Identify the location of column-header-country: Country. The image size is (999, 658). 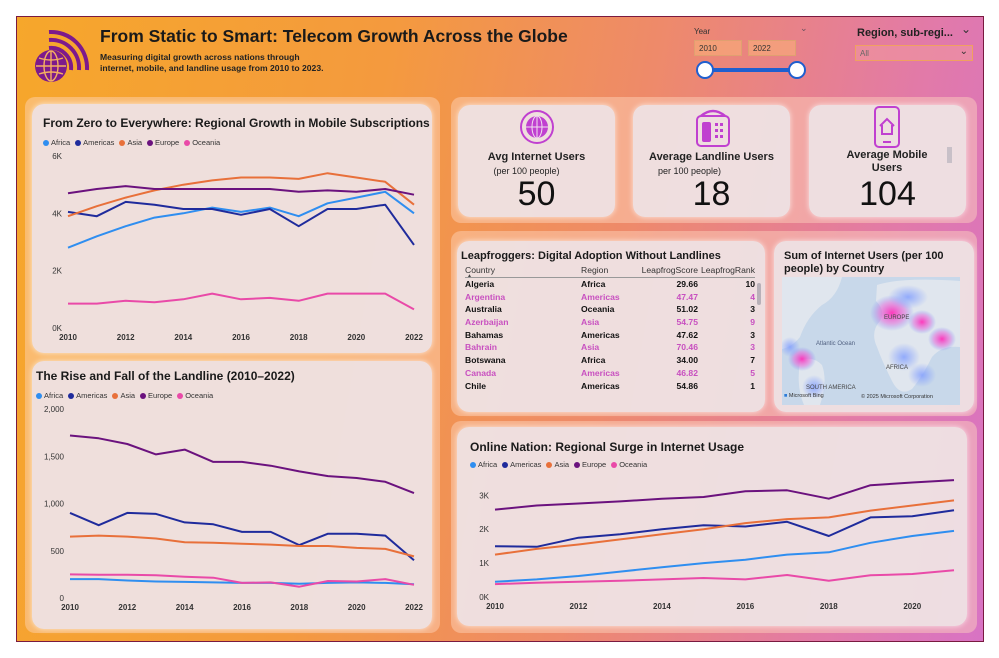
(523, 271).